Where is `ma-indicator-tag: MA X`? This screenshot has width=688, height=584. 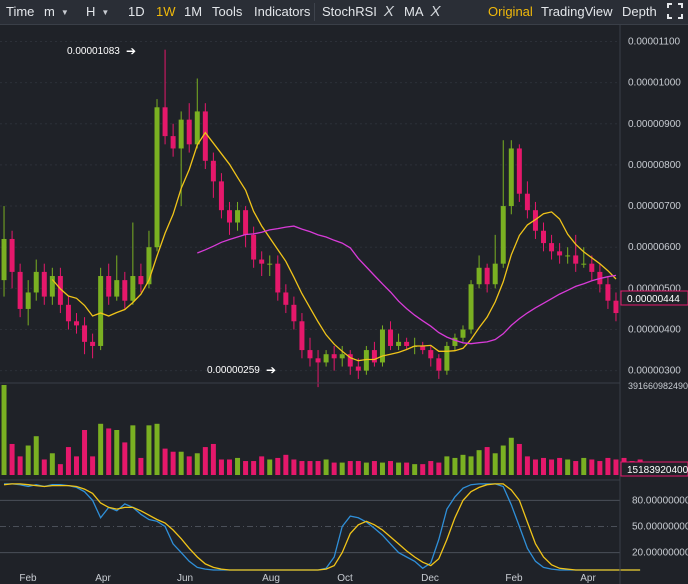 ma-indicator-tag: MA X is located at coordinates (422, 12).